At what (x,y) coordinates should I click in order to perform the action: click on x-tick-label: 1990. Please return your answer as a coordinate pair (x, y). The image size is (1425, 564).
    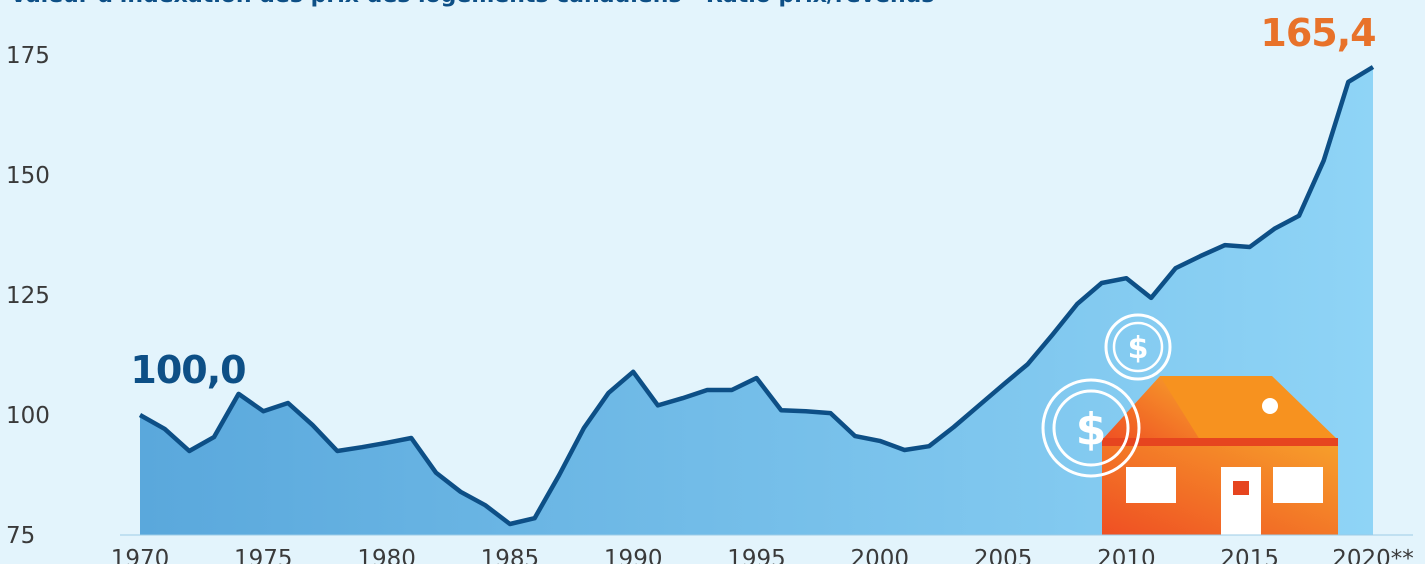
    Looking at the image, I should click on (633, 555).